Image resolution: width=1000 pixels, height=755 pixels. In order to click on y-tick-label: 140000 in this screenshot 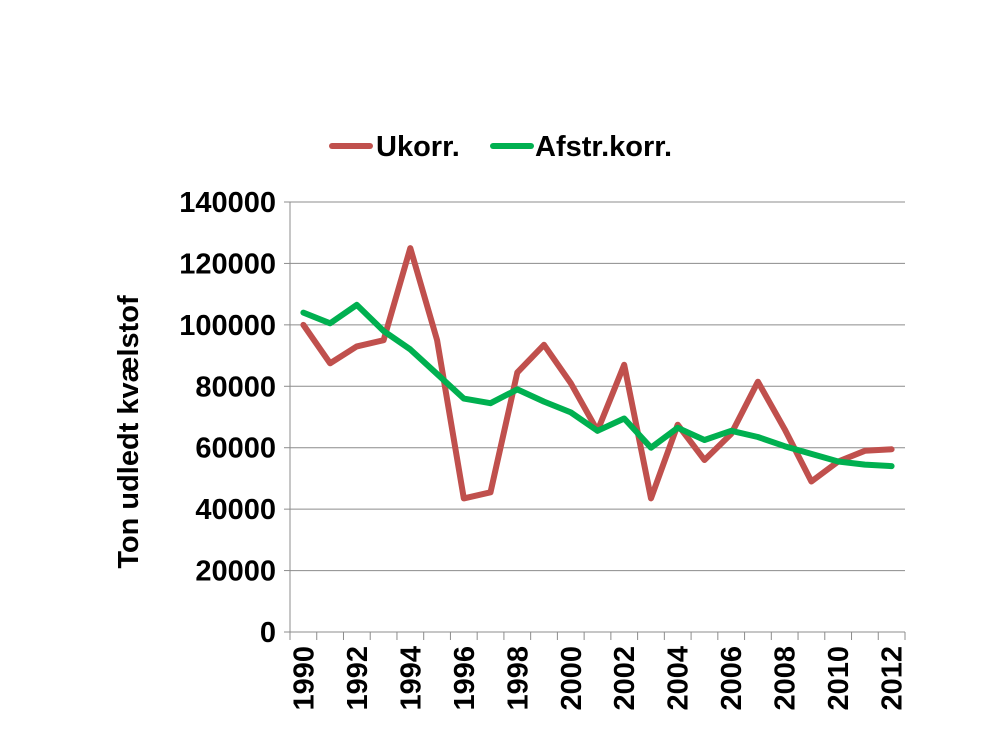, I will do `click(227, 203)`.